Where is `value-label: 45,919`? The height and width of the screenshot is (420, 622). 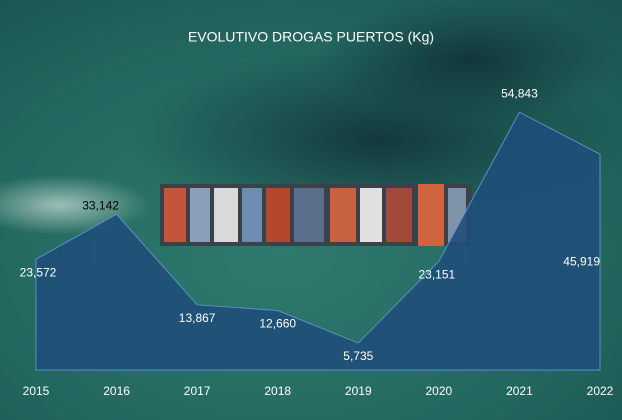
value-label: 45,919 is located at coordinates (581, 261).